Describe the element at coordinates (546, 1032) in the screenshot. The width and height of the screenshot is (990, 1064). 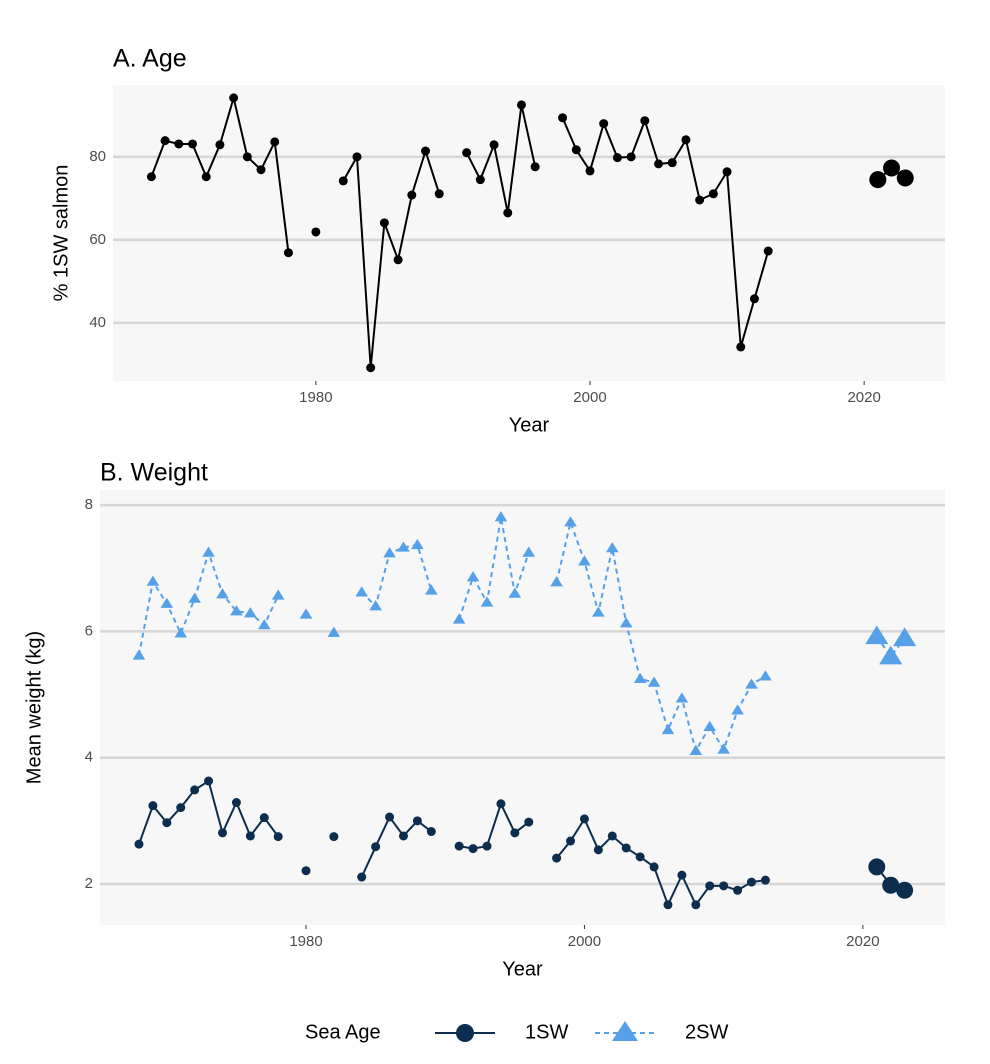
I see `legend-label: 1SW` at that location.